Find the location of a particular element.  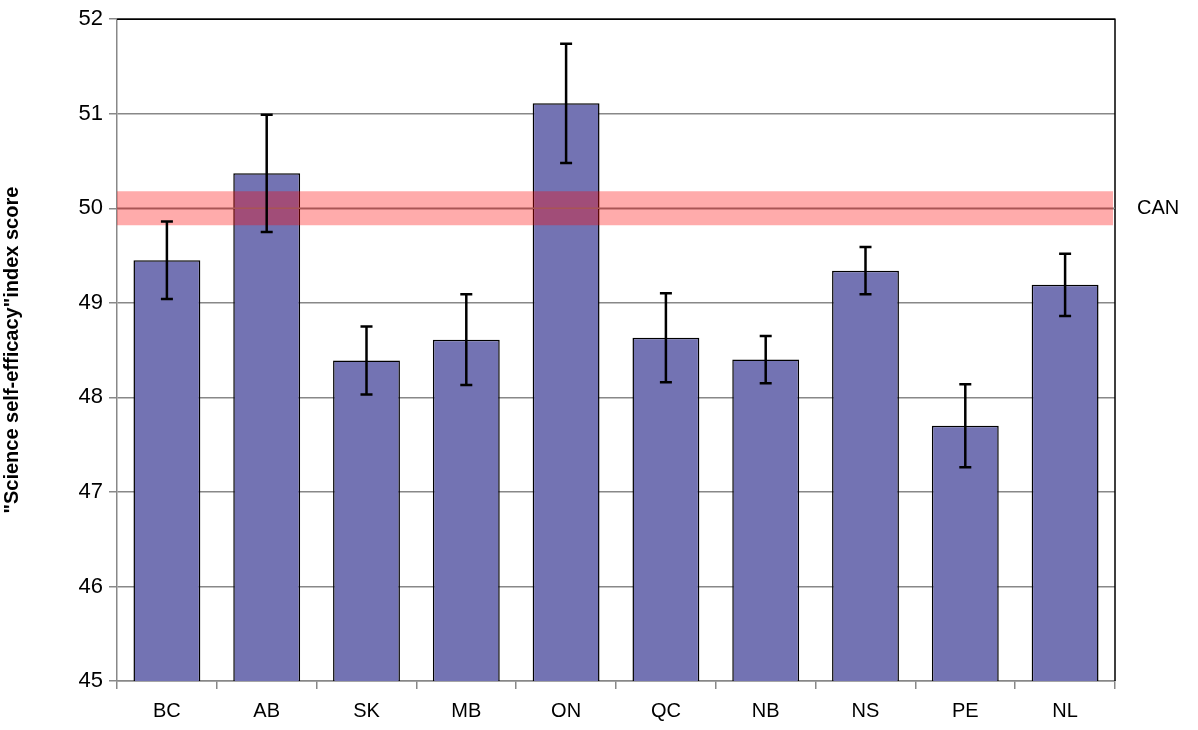

y-tick-label: 45 is located at coordinates (90, 680).